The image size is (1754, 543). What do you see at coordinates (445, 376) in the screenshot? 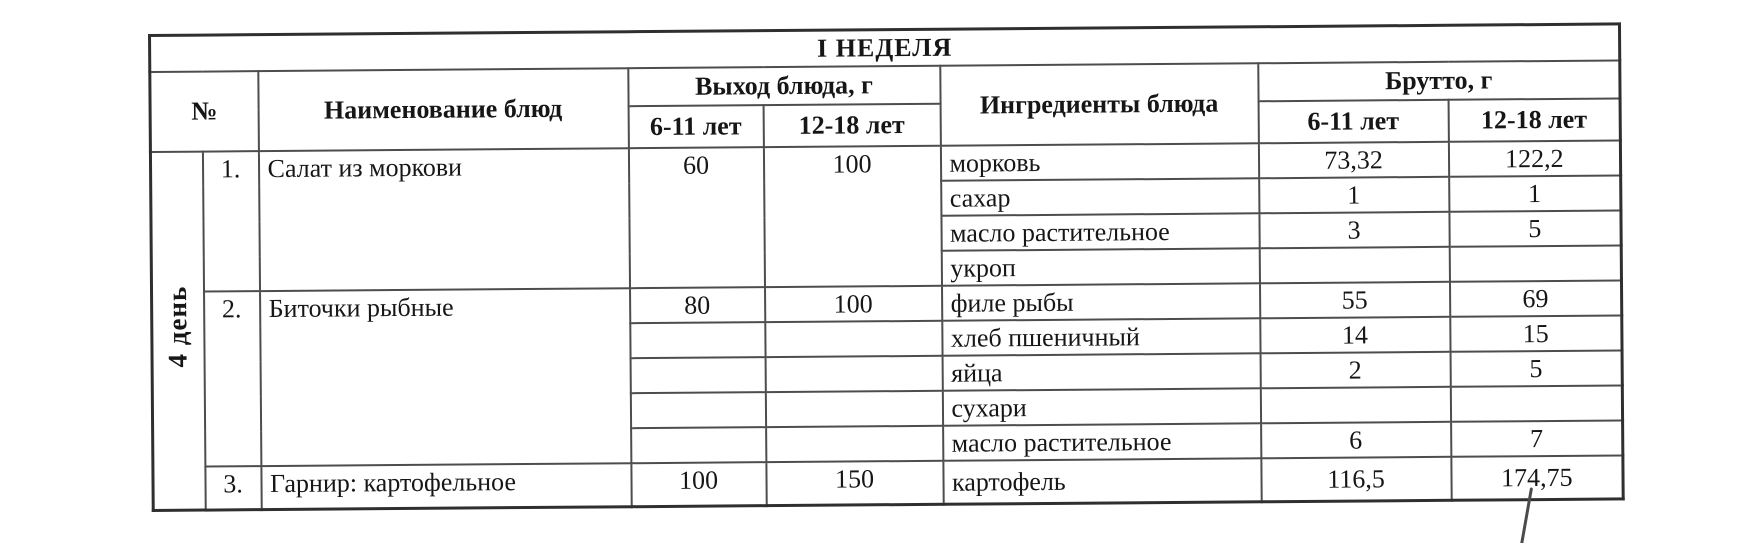
I see `cell-dish-name: Биточки рыбные` at bounding box center [445, 376].